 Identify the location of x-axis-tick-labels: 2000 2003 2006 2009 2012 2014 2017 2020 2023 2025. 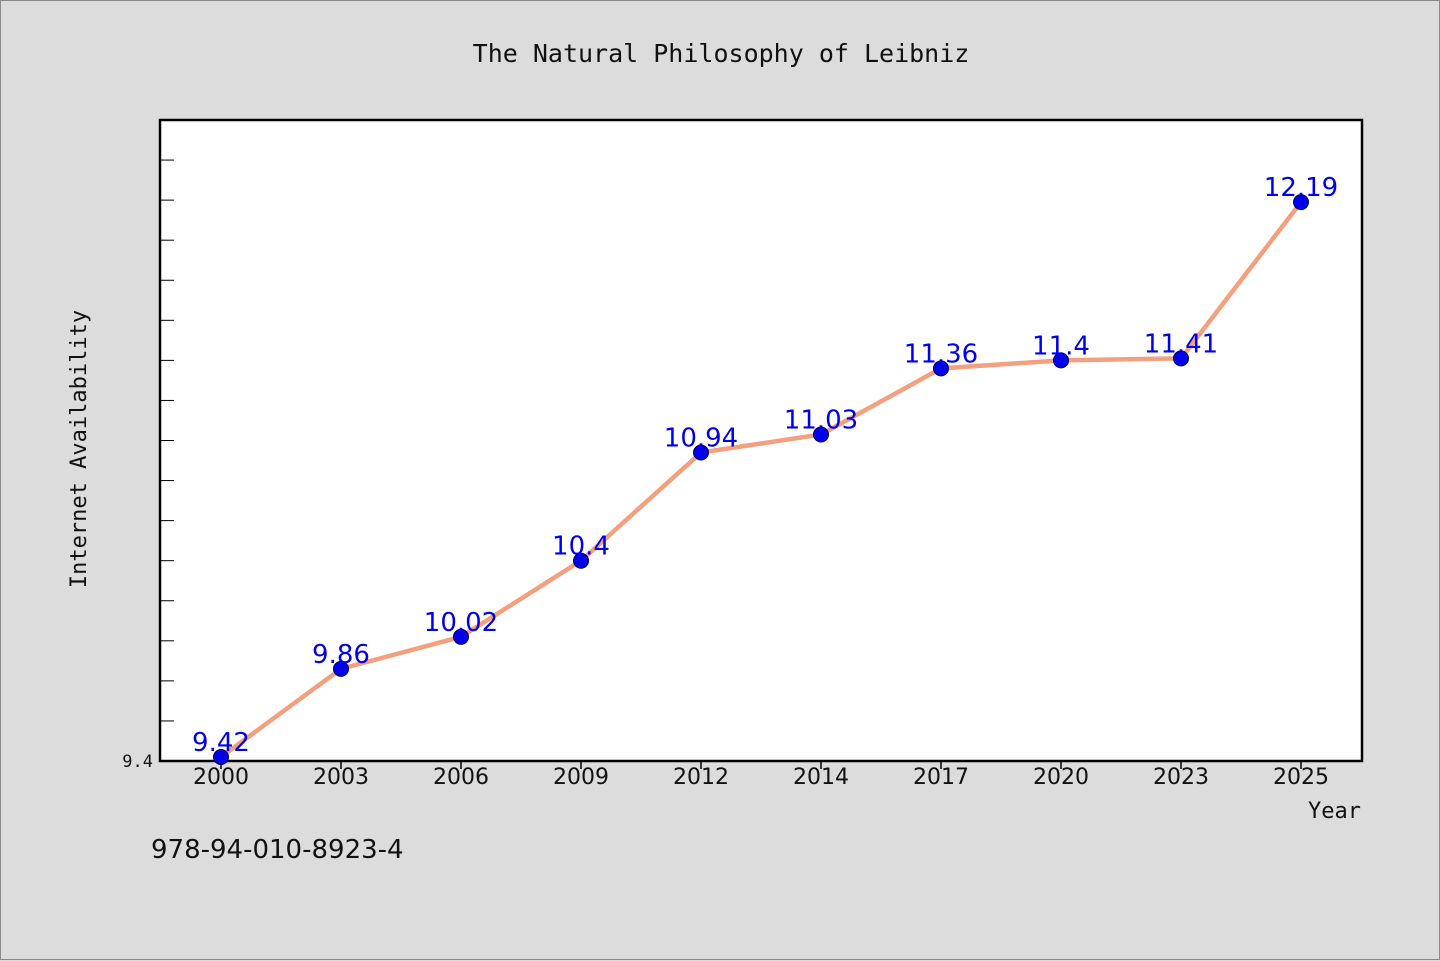
(761, 777).